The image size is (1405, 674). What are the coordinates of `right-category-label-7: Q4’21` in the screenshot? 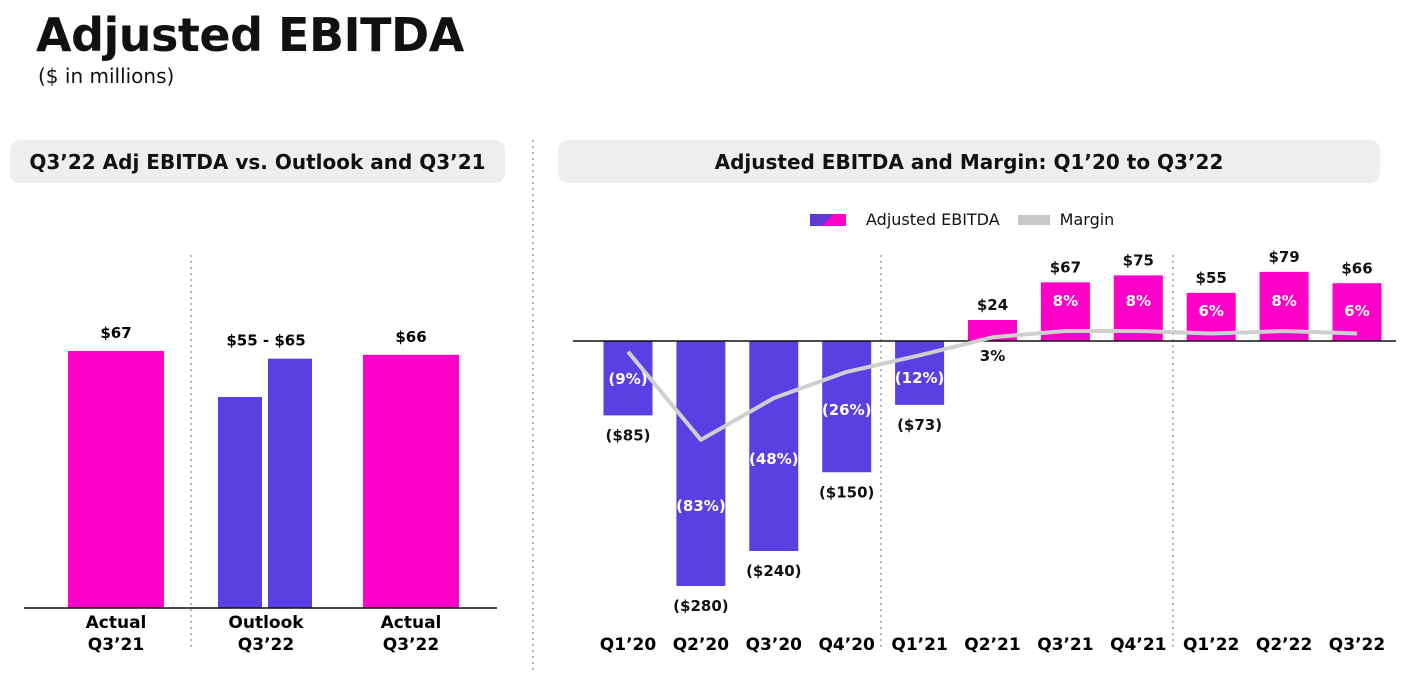 It's located at (1138, 645).